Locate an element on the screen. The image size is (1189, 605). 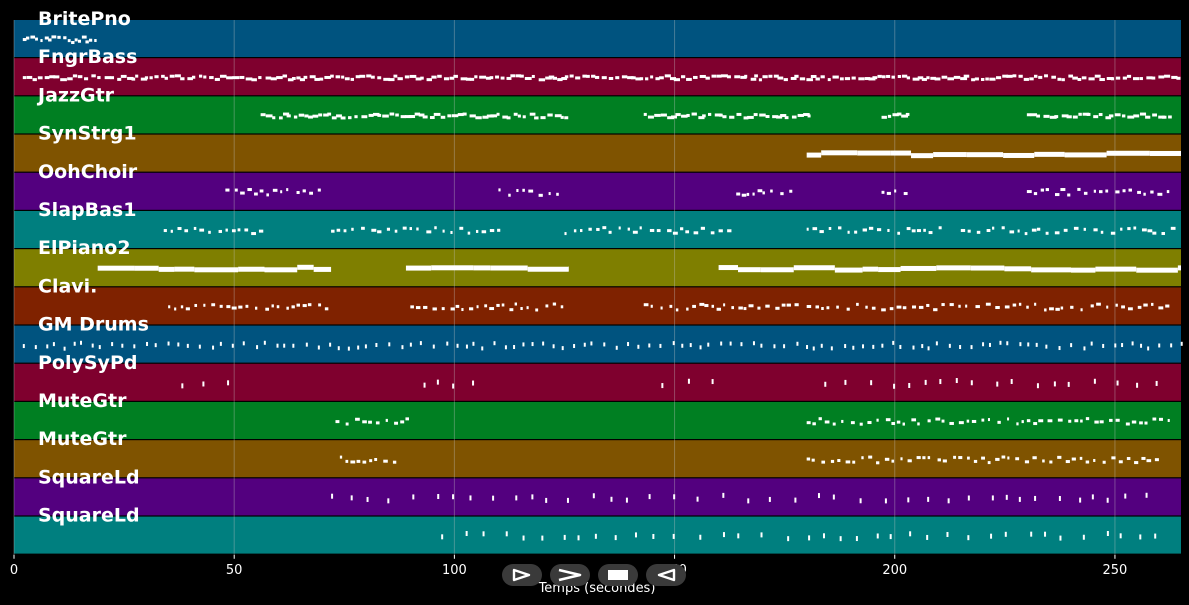
play-button is located at coordinates (522, 575).